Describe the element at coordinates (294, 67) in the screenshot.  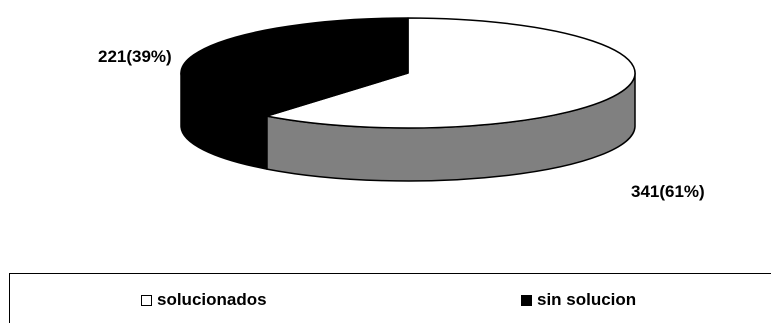
I see `pie-slice-sin-solucion` at that location.